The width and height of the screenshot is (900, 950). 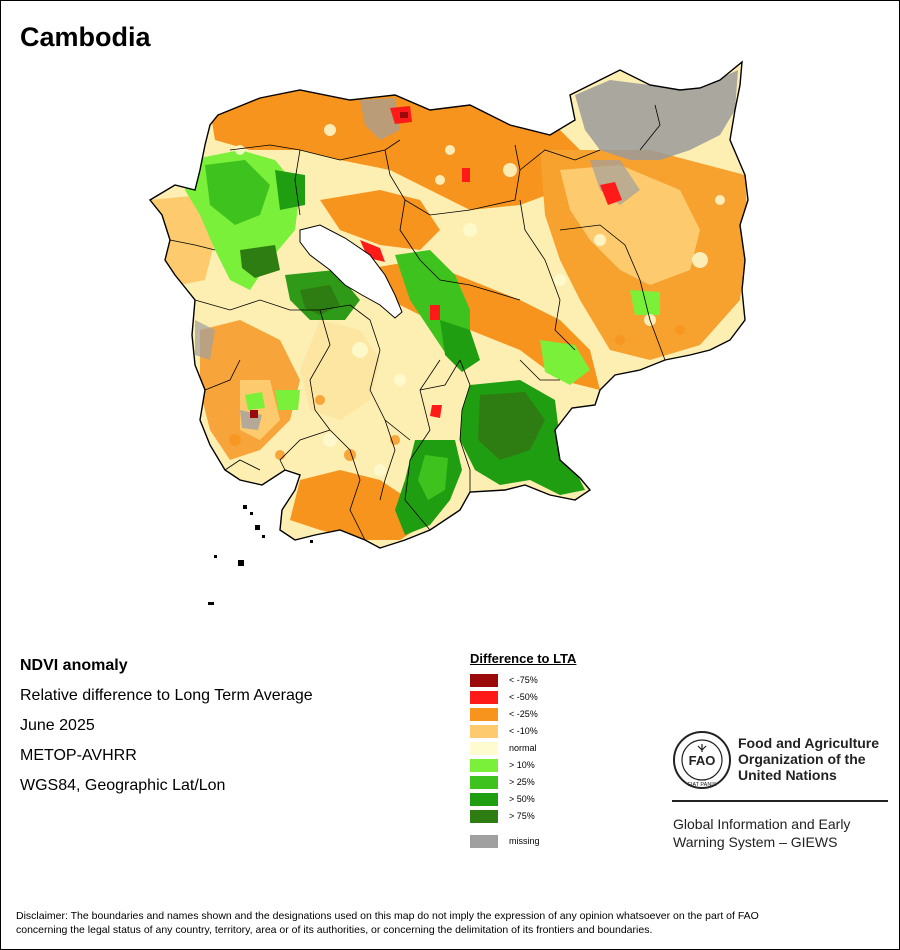 I want to click on fao-divider, so click(x=780, y=801).